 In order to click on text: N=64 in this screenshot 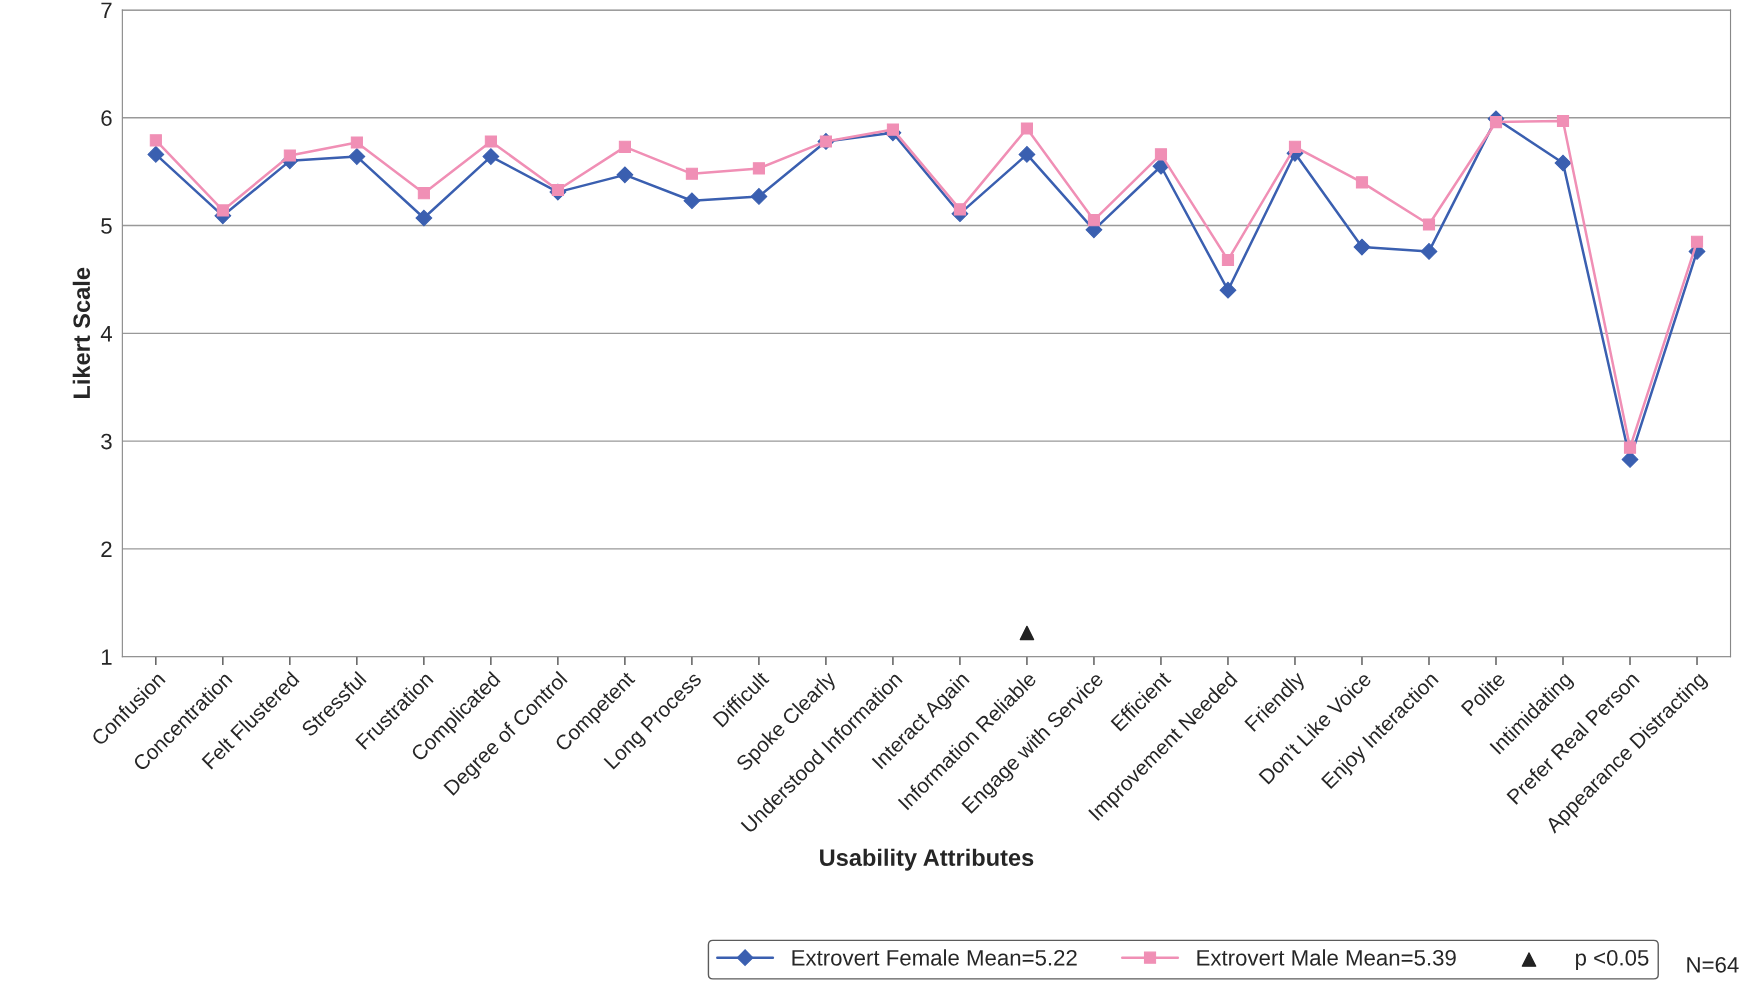, I will do `click(1713, 964)`.